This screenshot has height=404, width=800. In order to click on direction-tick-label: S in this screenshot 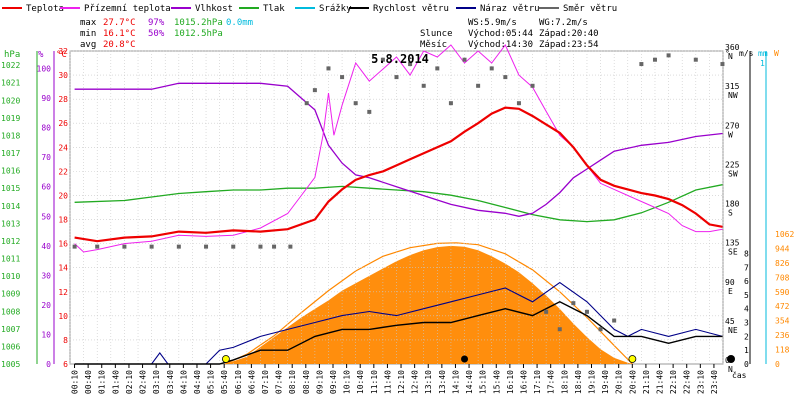, I will do `click(730, 213)`.